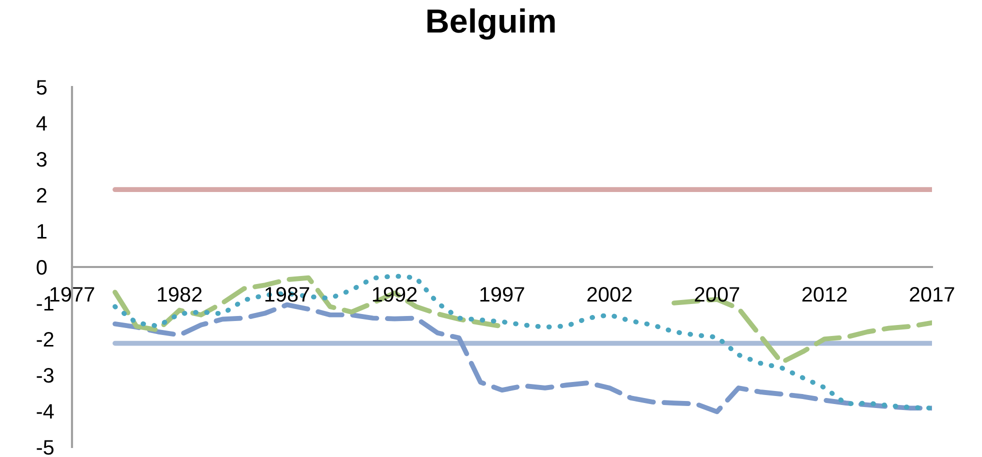  What do you see at coordinates (287, 294) in the screenshot?
I see `x-tick-label: 1987` at bounding box center [287, 294].